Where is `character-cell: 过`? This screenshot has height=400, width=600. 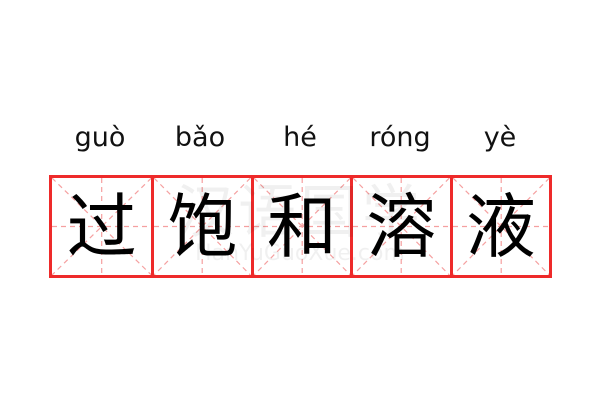 character-cell: 过 is located at coordinates (101, 226).